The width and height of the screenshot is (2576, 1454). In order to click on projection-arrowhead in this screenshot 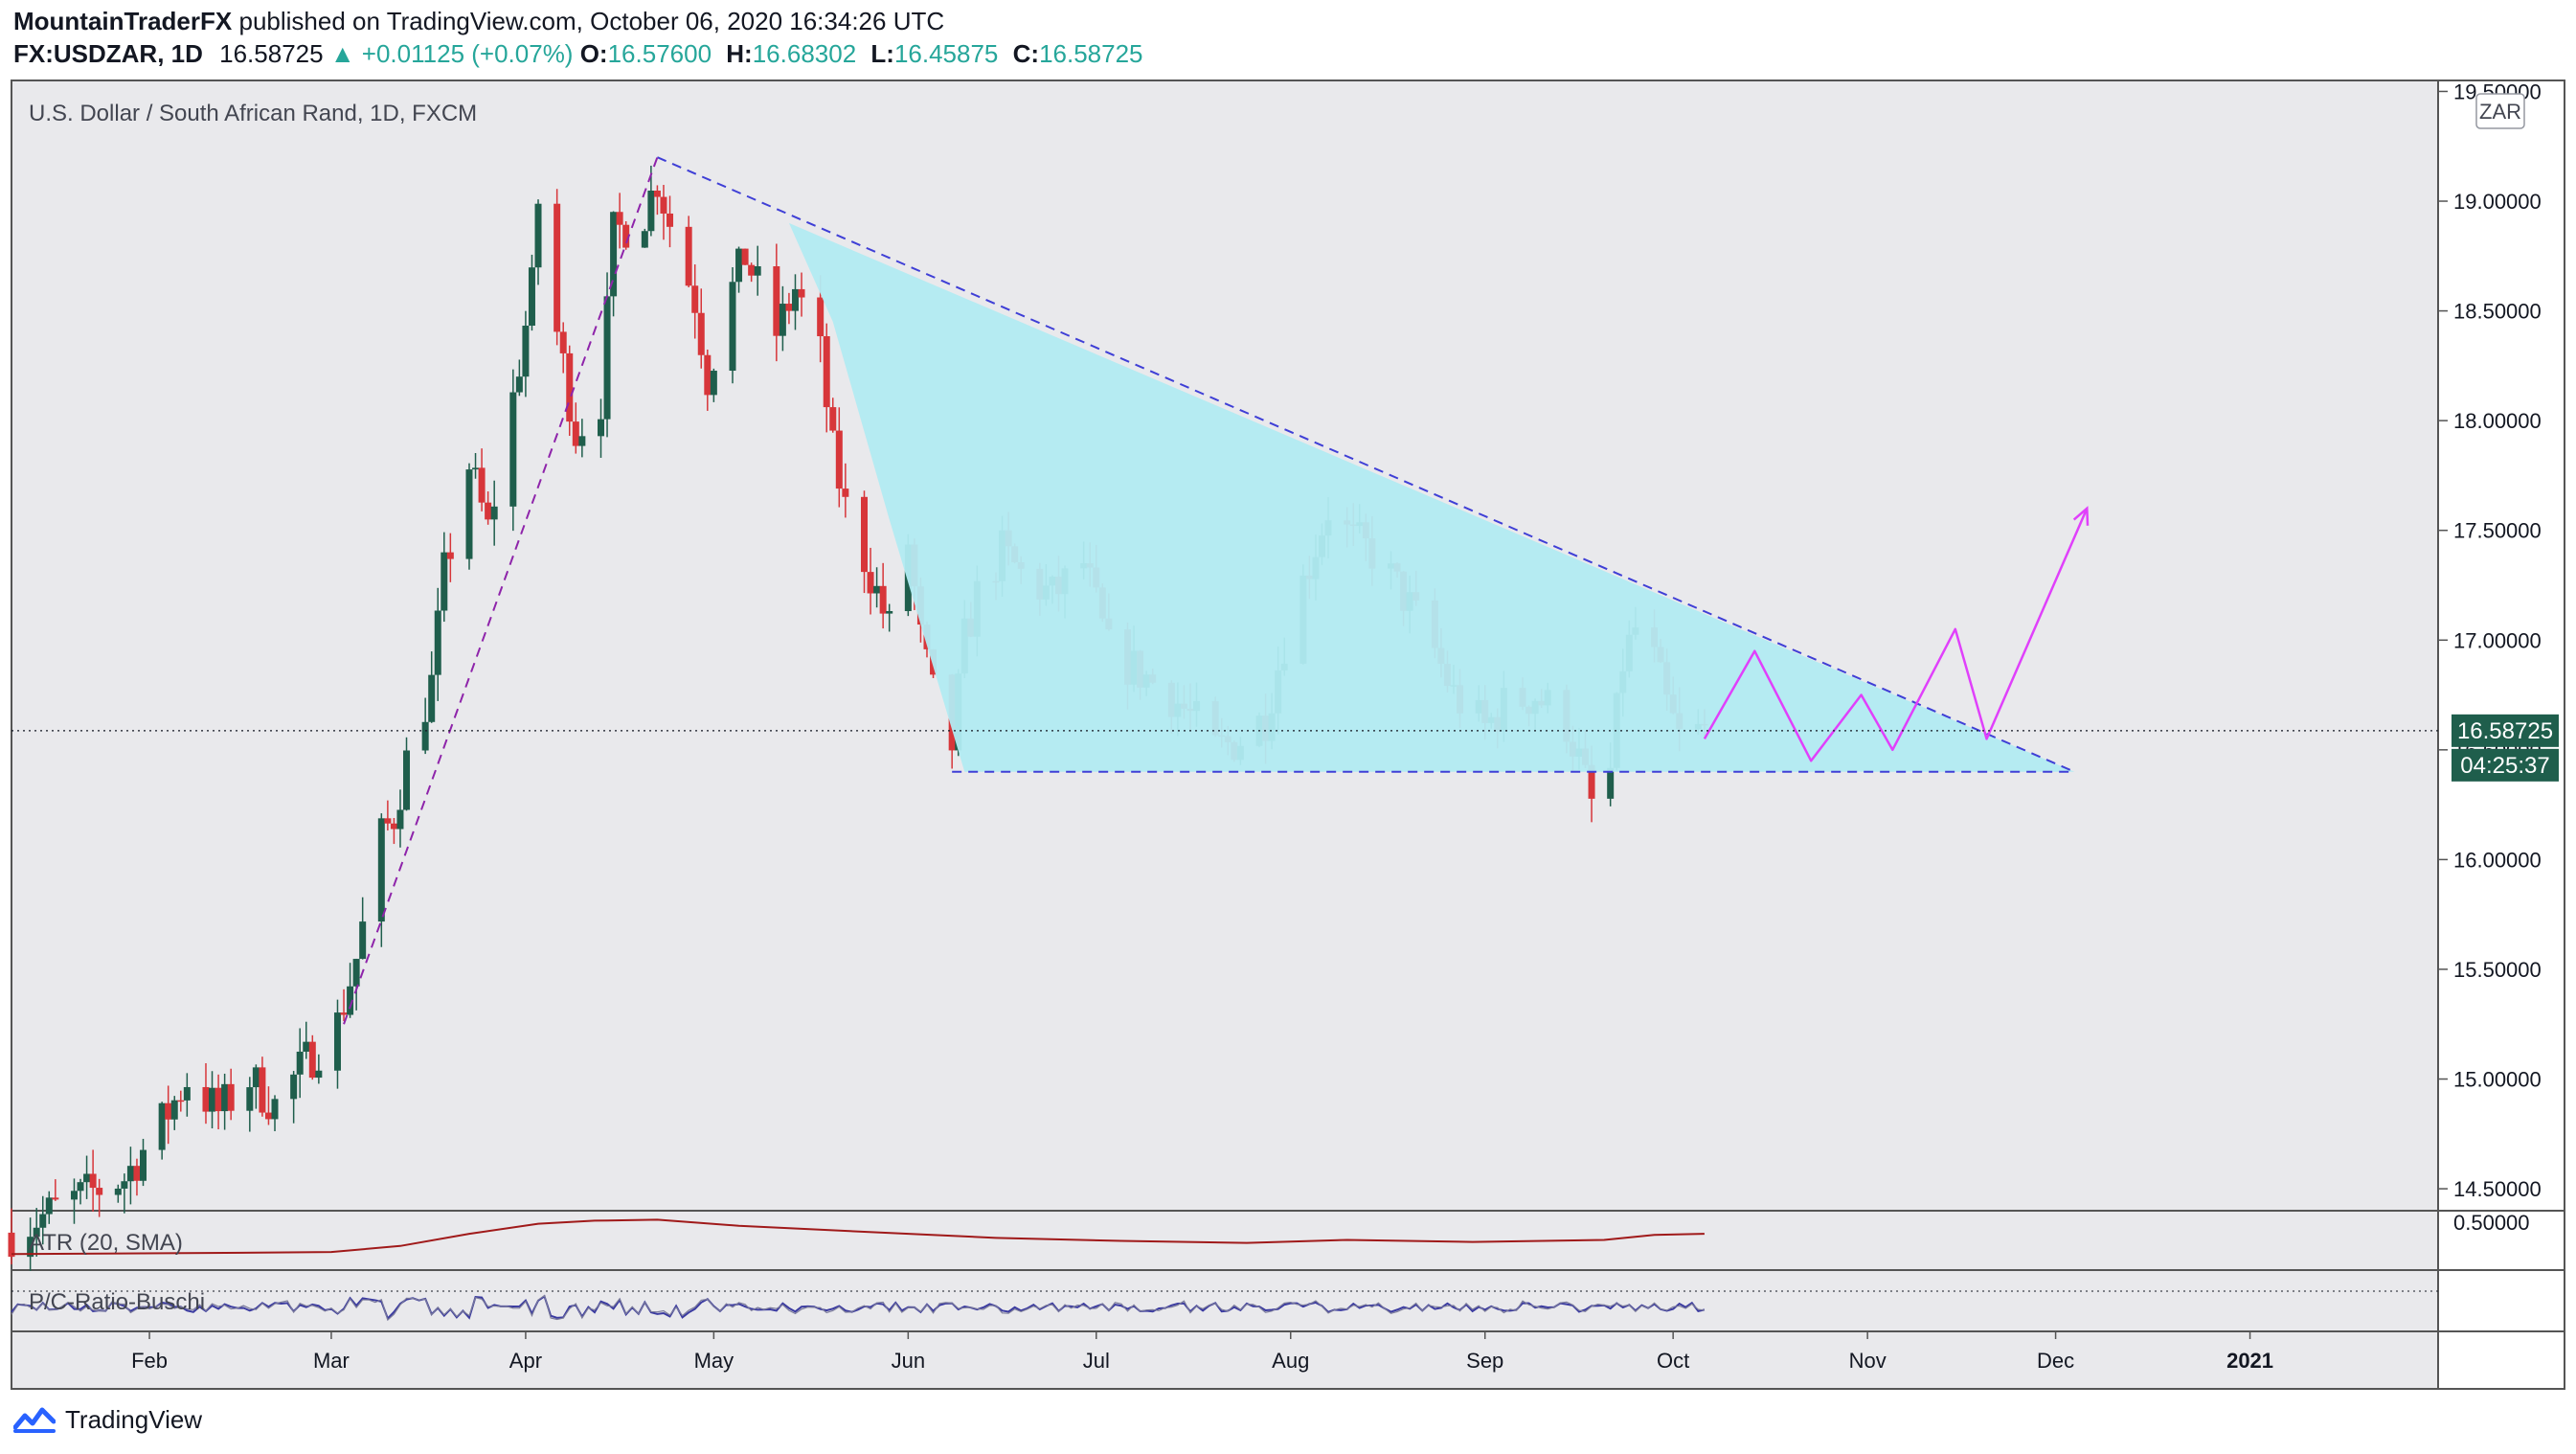, I will do `click(2081, 516)`.